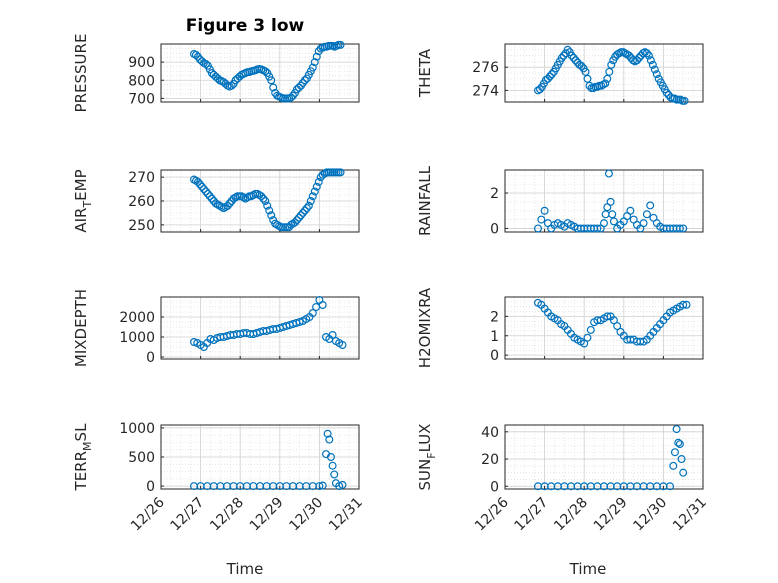 The width and height of the screenshot is (778, 583). I want to click on chart-panel-2: 250 260 270 AIRTEMP, so click(216, 201).